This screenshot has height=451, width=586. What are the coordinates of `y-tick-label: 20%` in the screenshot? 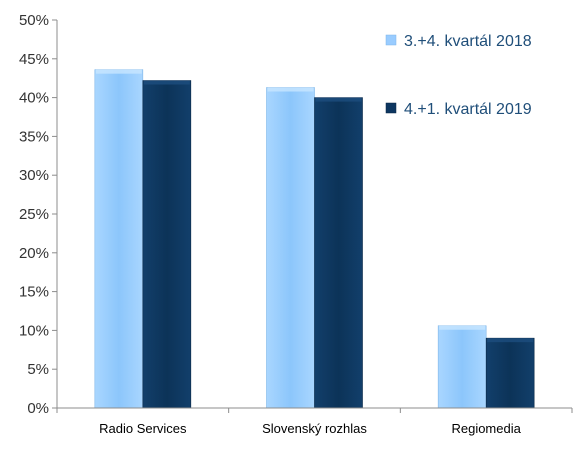 It's located at (34, 253).